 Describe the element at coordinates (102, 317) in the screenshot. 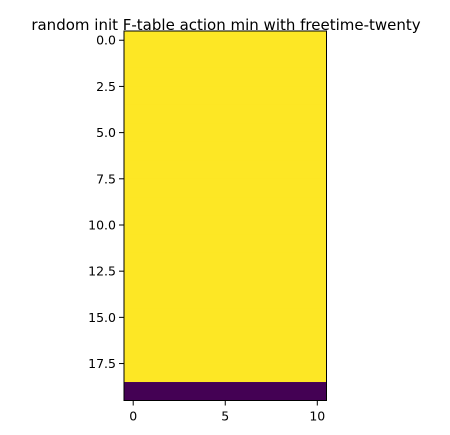

I see `y-tick-label: 15.0` at that location.